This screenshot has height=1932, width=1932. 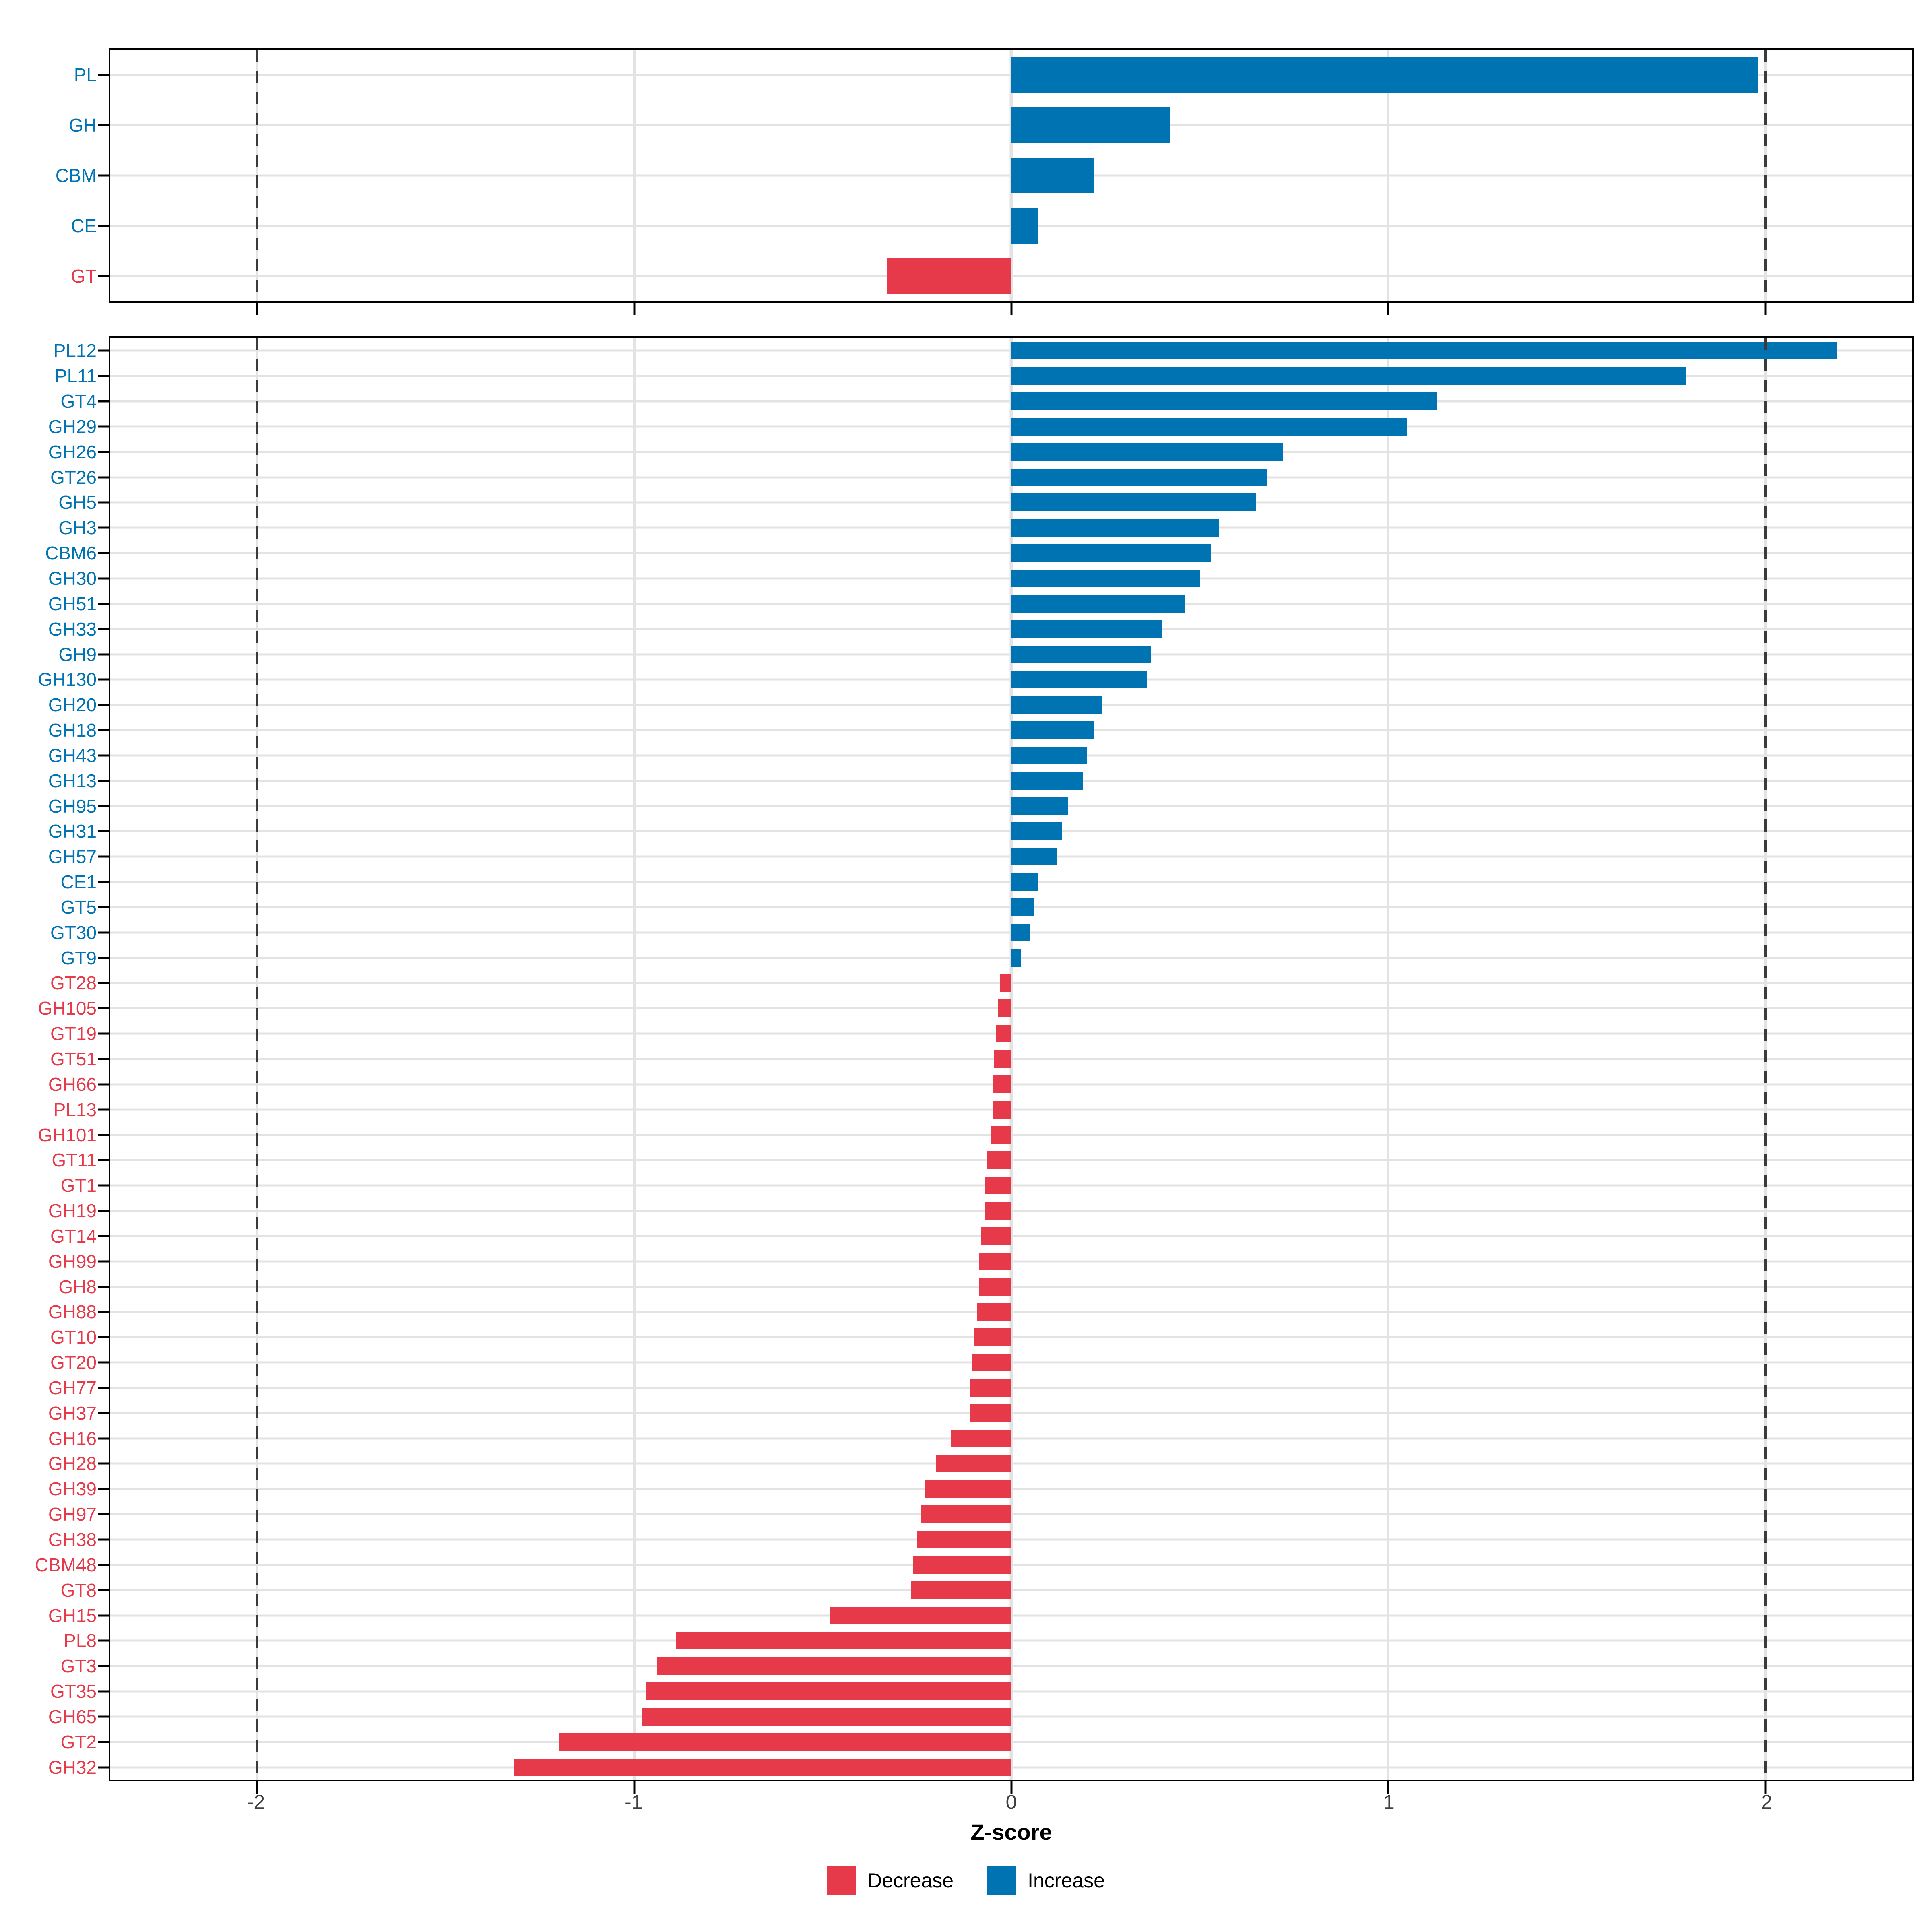 I want to click on category-row: GT11, so click(x=982, y=1160).